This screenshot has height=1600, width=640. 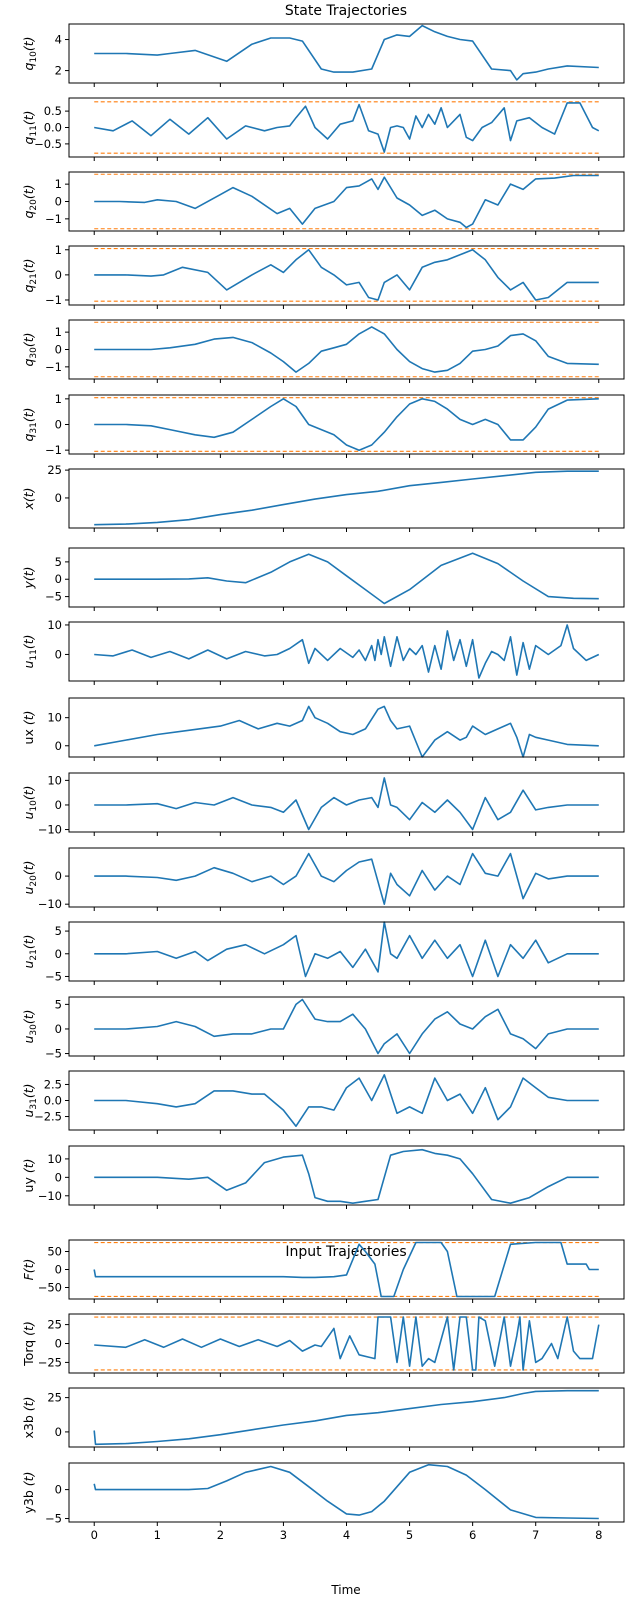 I want to click on y-axis-label: u11(t), so click(x=30, y=651).